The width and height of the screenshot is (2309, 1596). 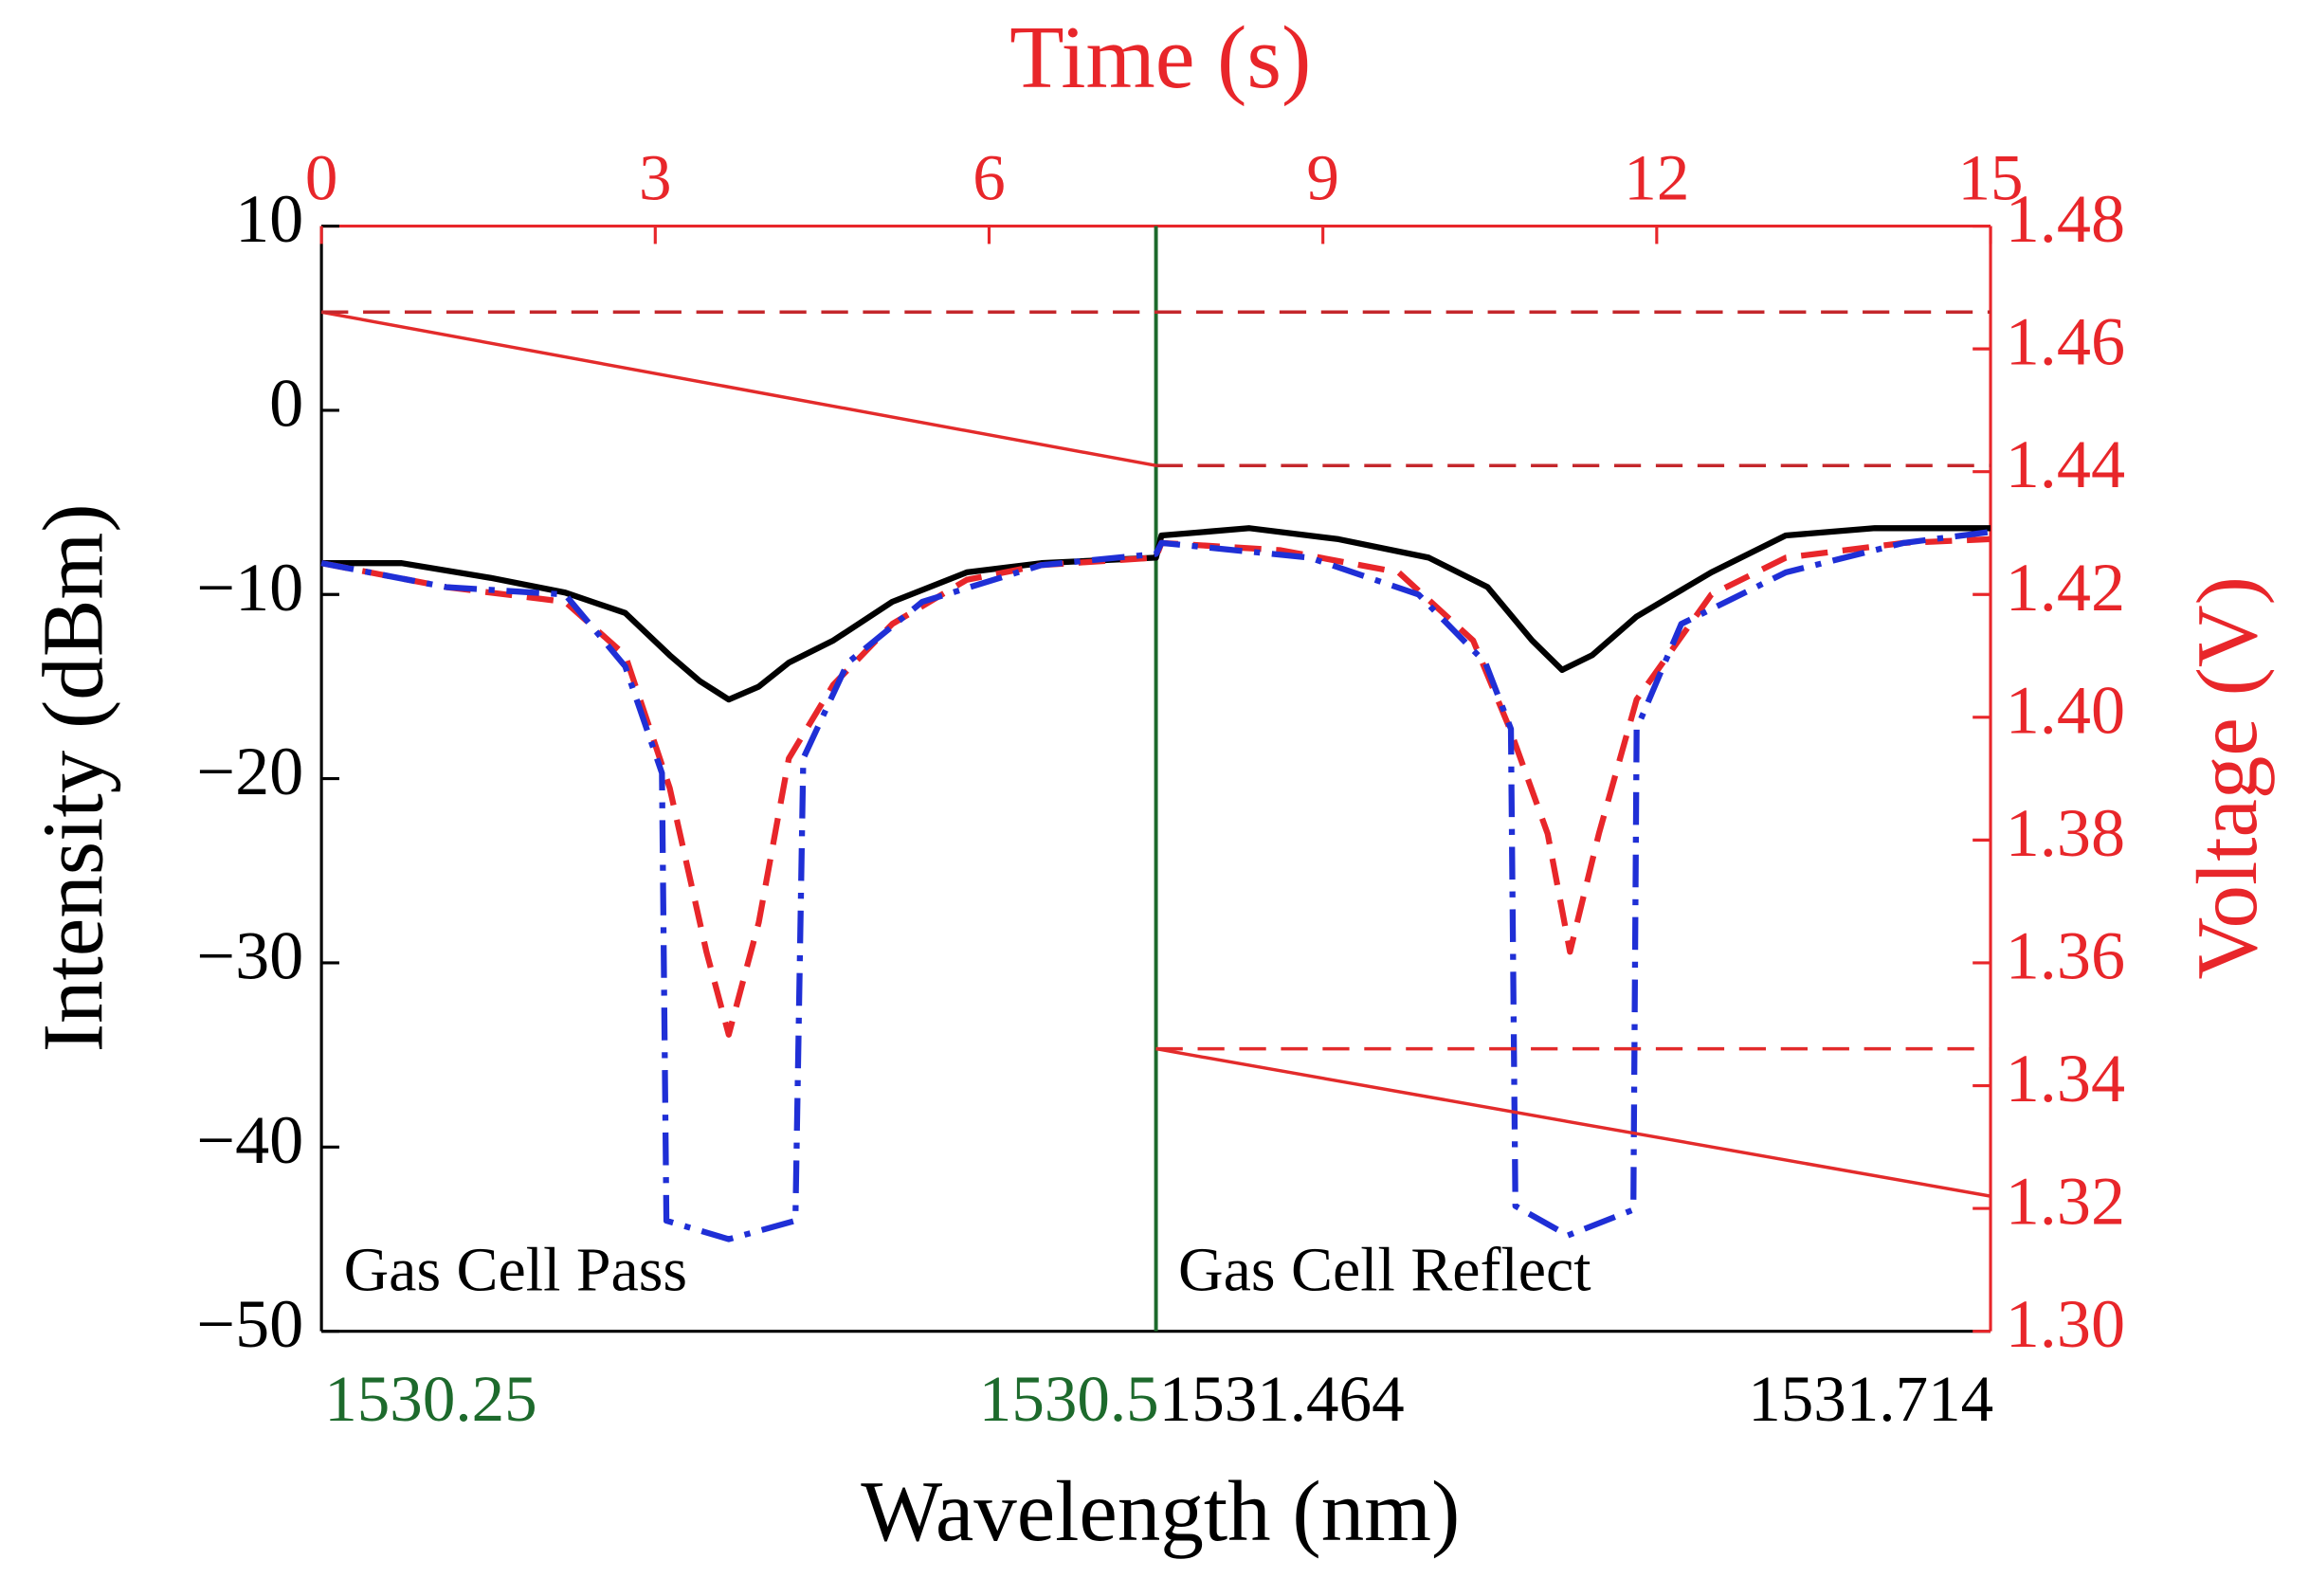 I want to click on x-tick-label: 12, so click(x=1657, y=177).